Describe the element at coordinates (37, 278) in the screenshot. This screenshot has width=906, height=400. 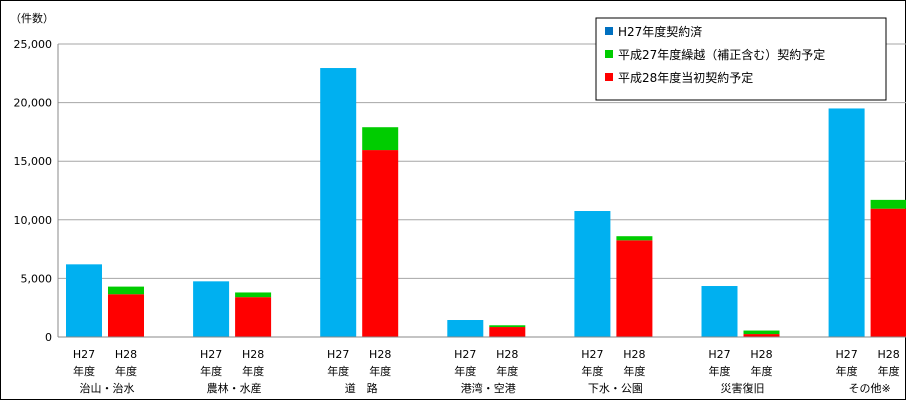
I see `y-tick-label: 5,000` at that location.